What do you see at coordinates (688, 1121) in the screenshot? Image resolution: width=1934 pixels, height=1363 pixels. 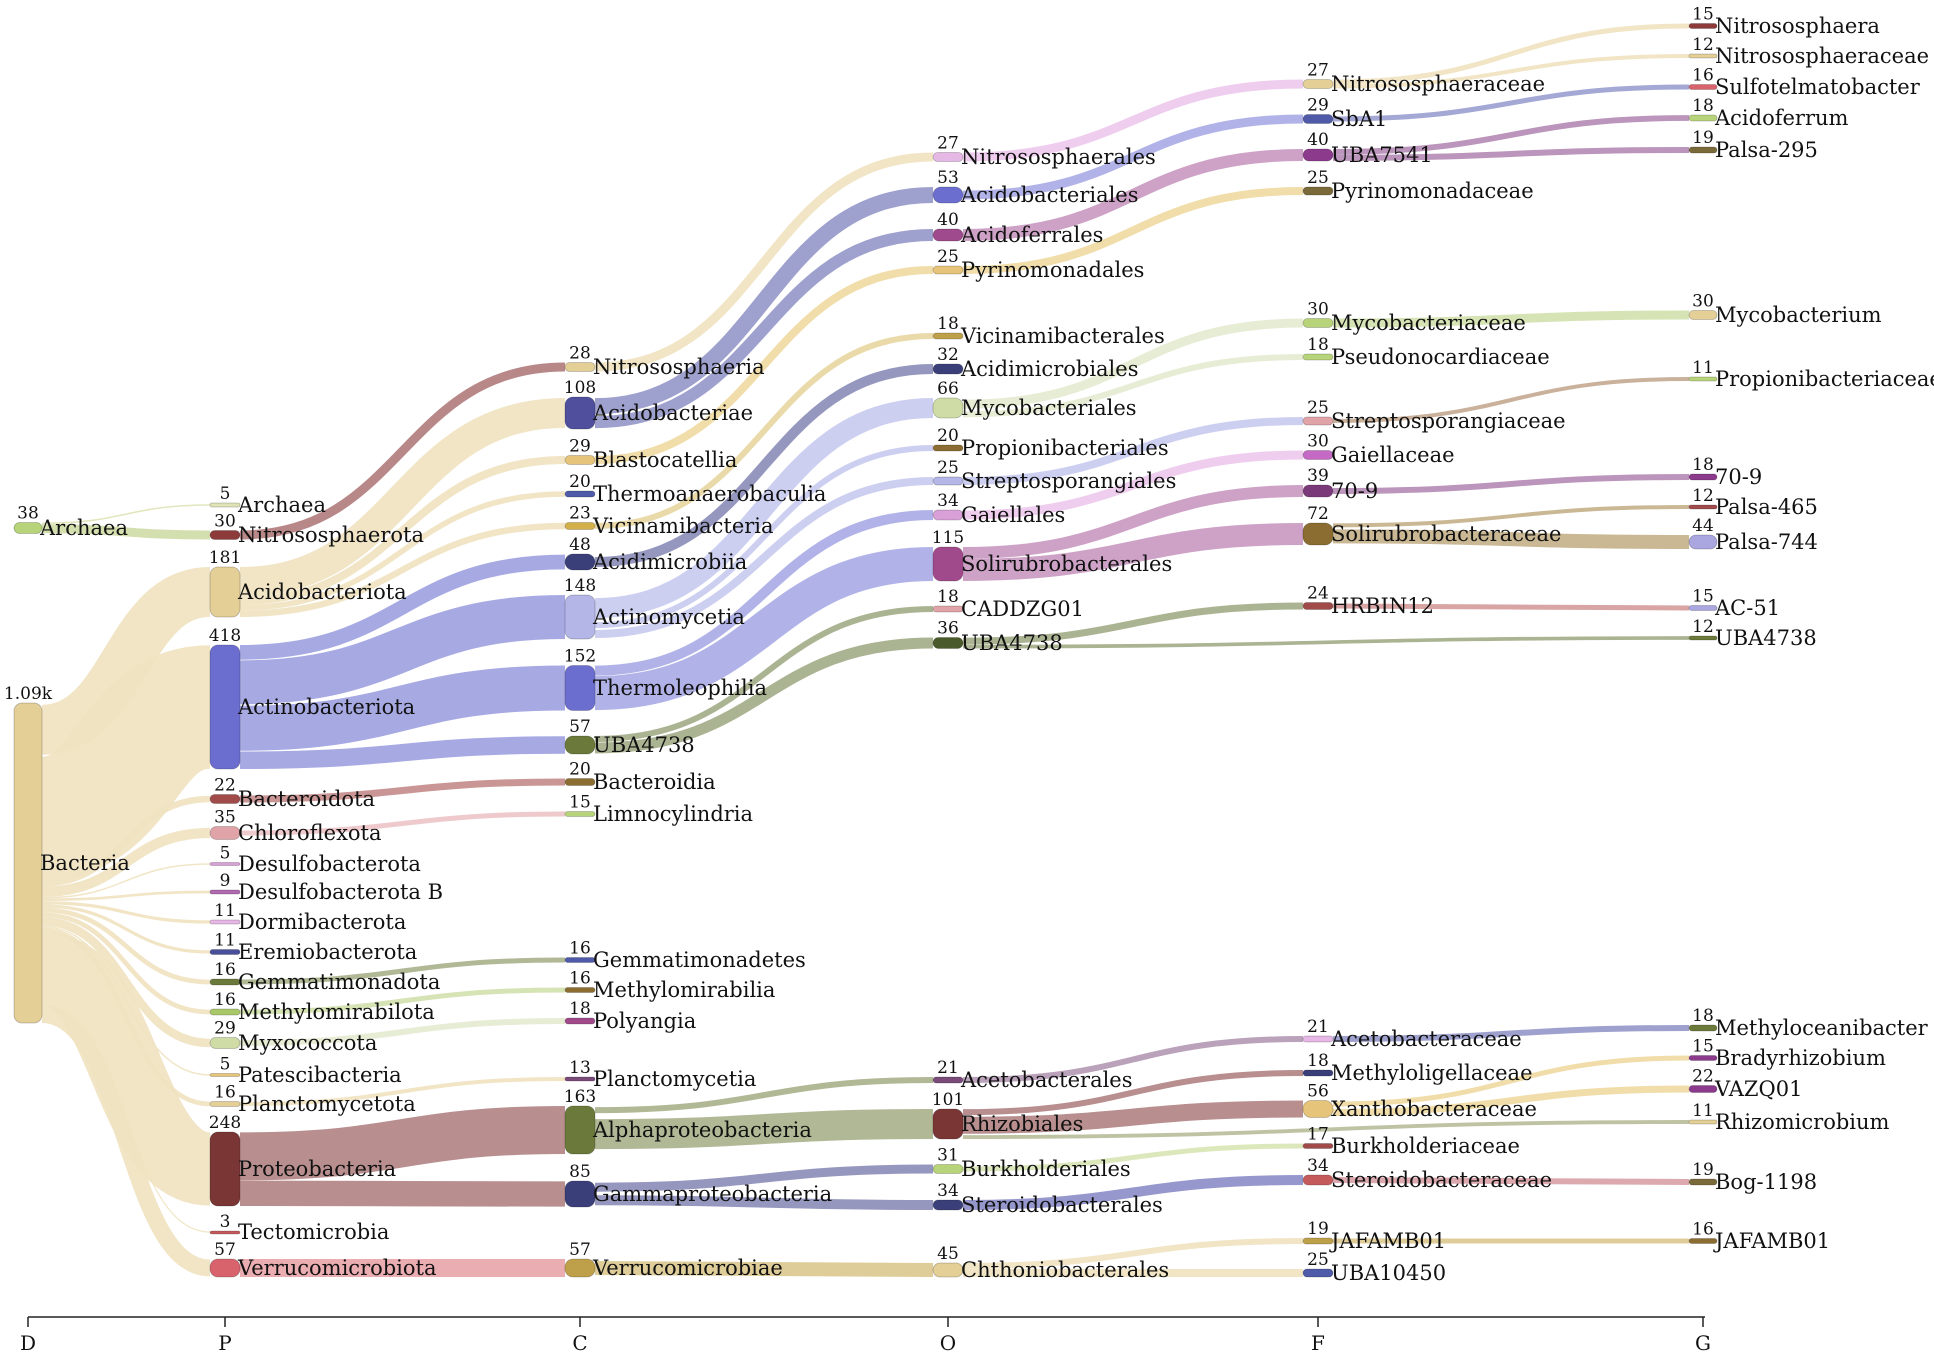 I see `node-c_alphaproteobacteria: 163 Alphaproteobacteria` at bounding box center [688, 1121].